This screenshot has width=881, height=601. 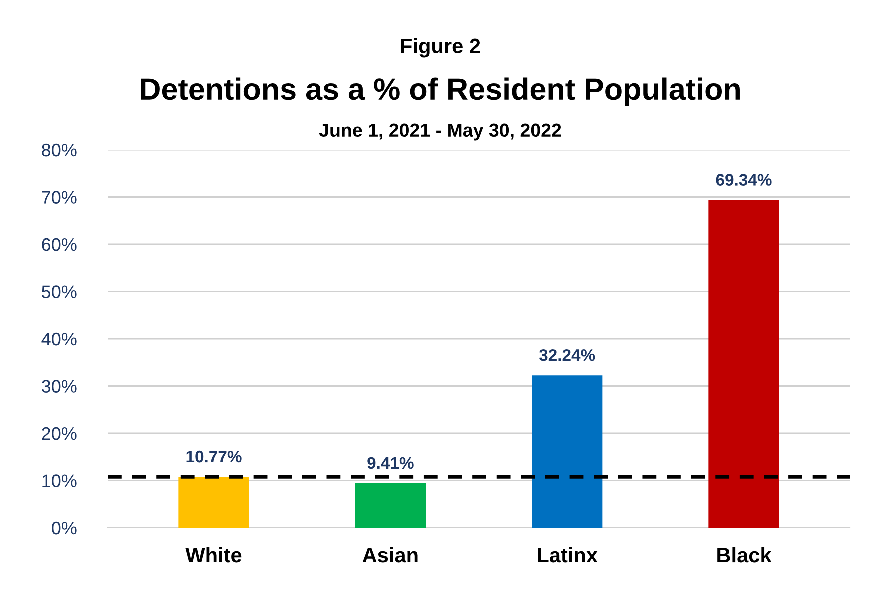 I want to click on data-label: 9.41%, so click(x=391, y=463).